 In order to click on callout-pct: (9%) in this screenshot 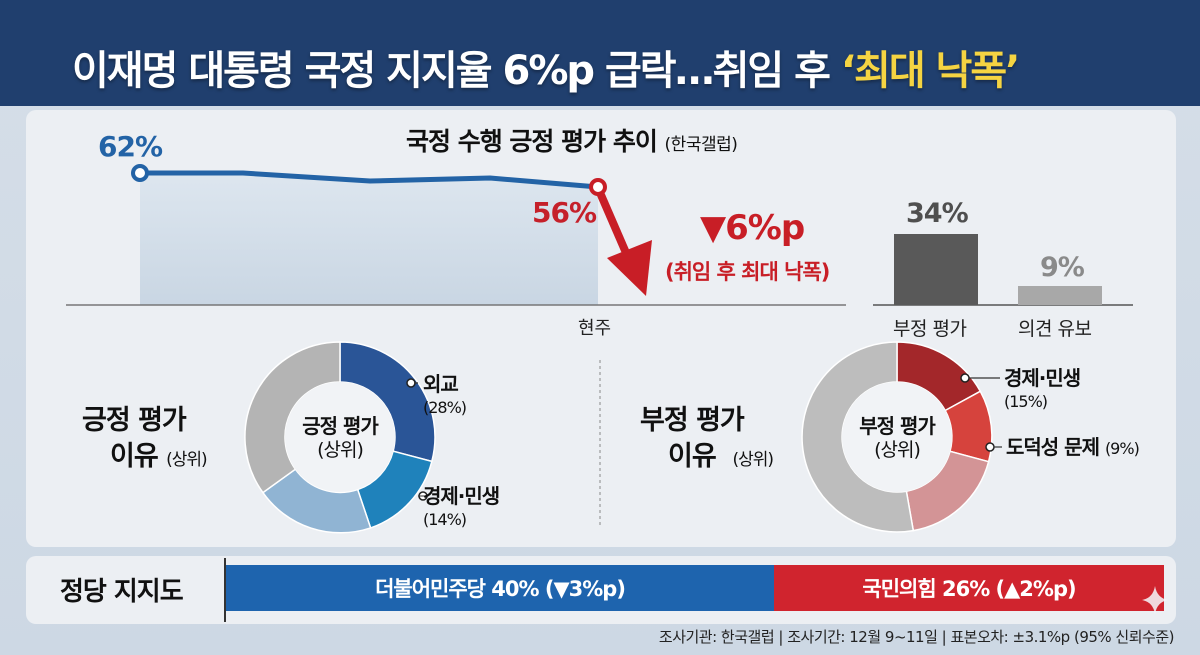, I will do `click(1122, 448)`.